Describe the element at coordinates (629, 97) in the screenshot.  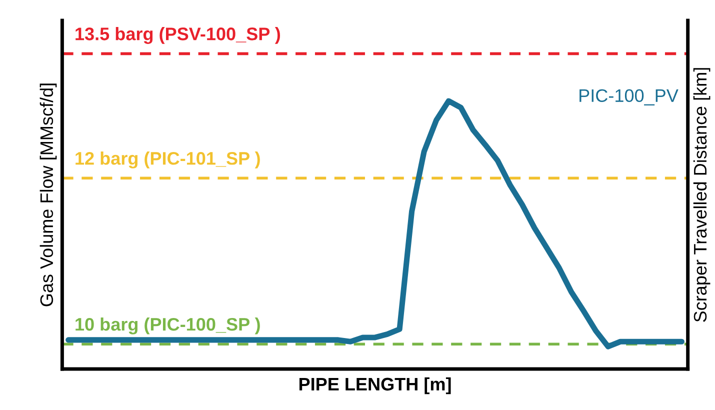
I see `text: PIC-100_PV` at that location.